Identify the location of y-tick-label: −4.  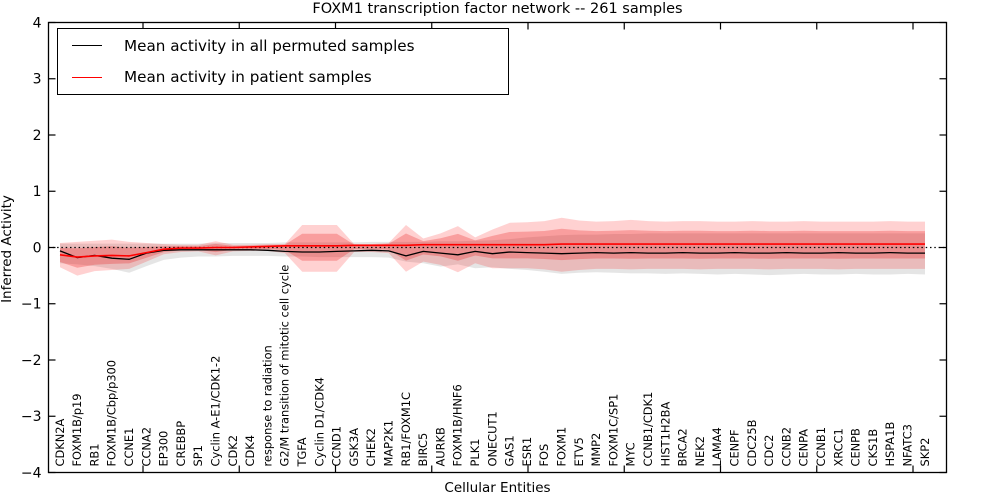
(31, 473).